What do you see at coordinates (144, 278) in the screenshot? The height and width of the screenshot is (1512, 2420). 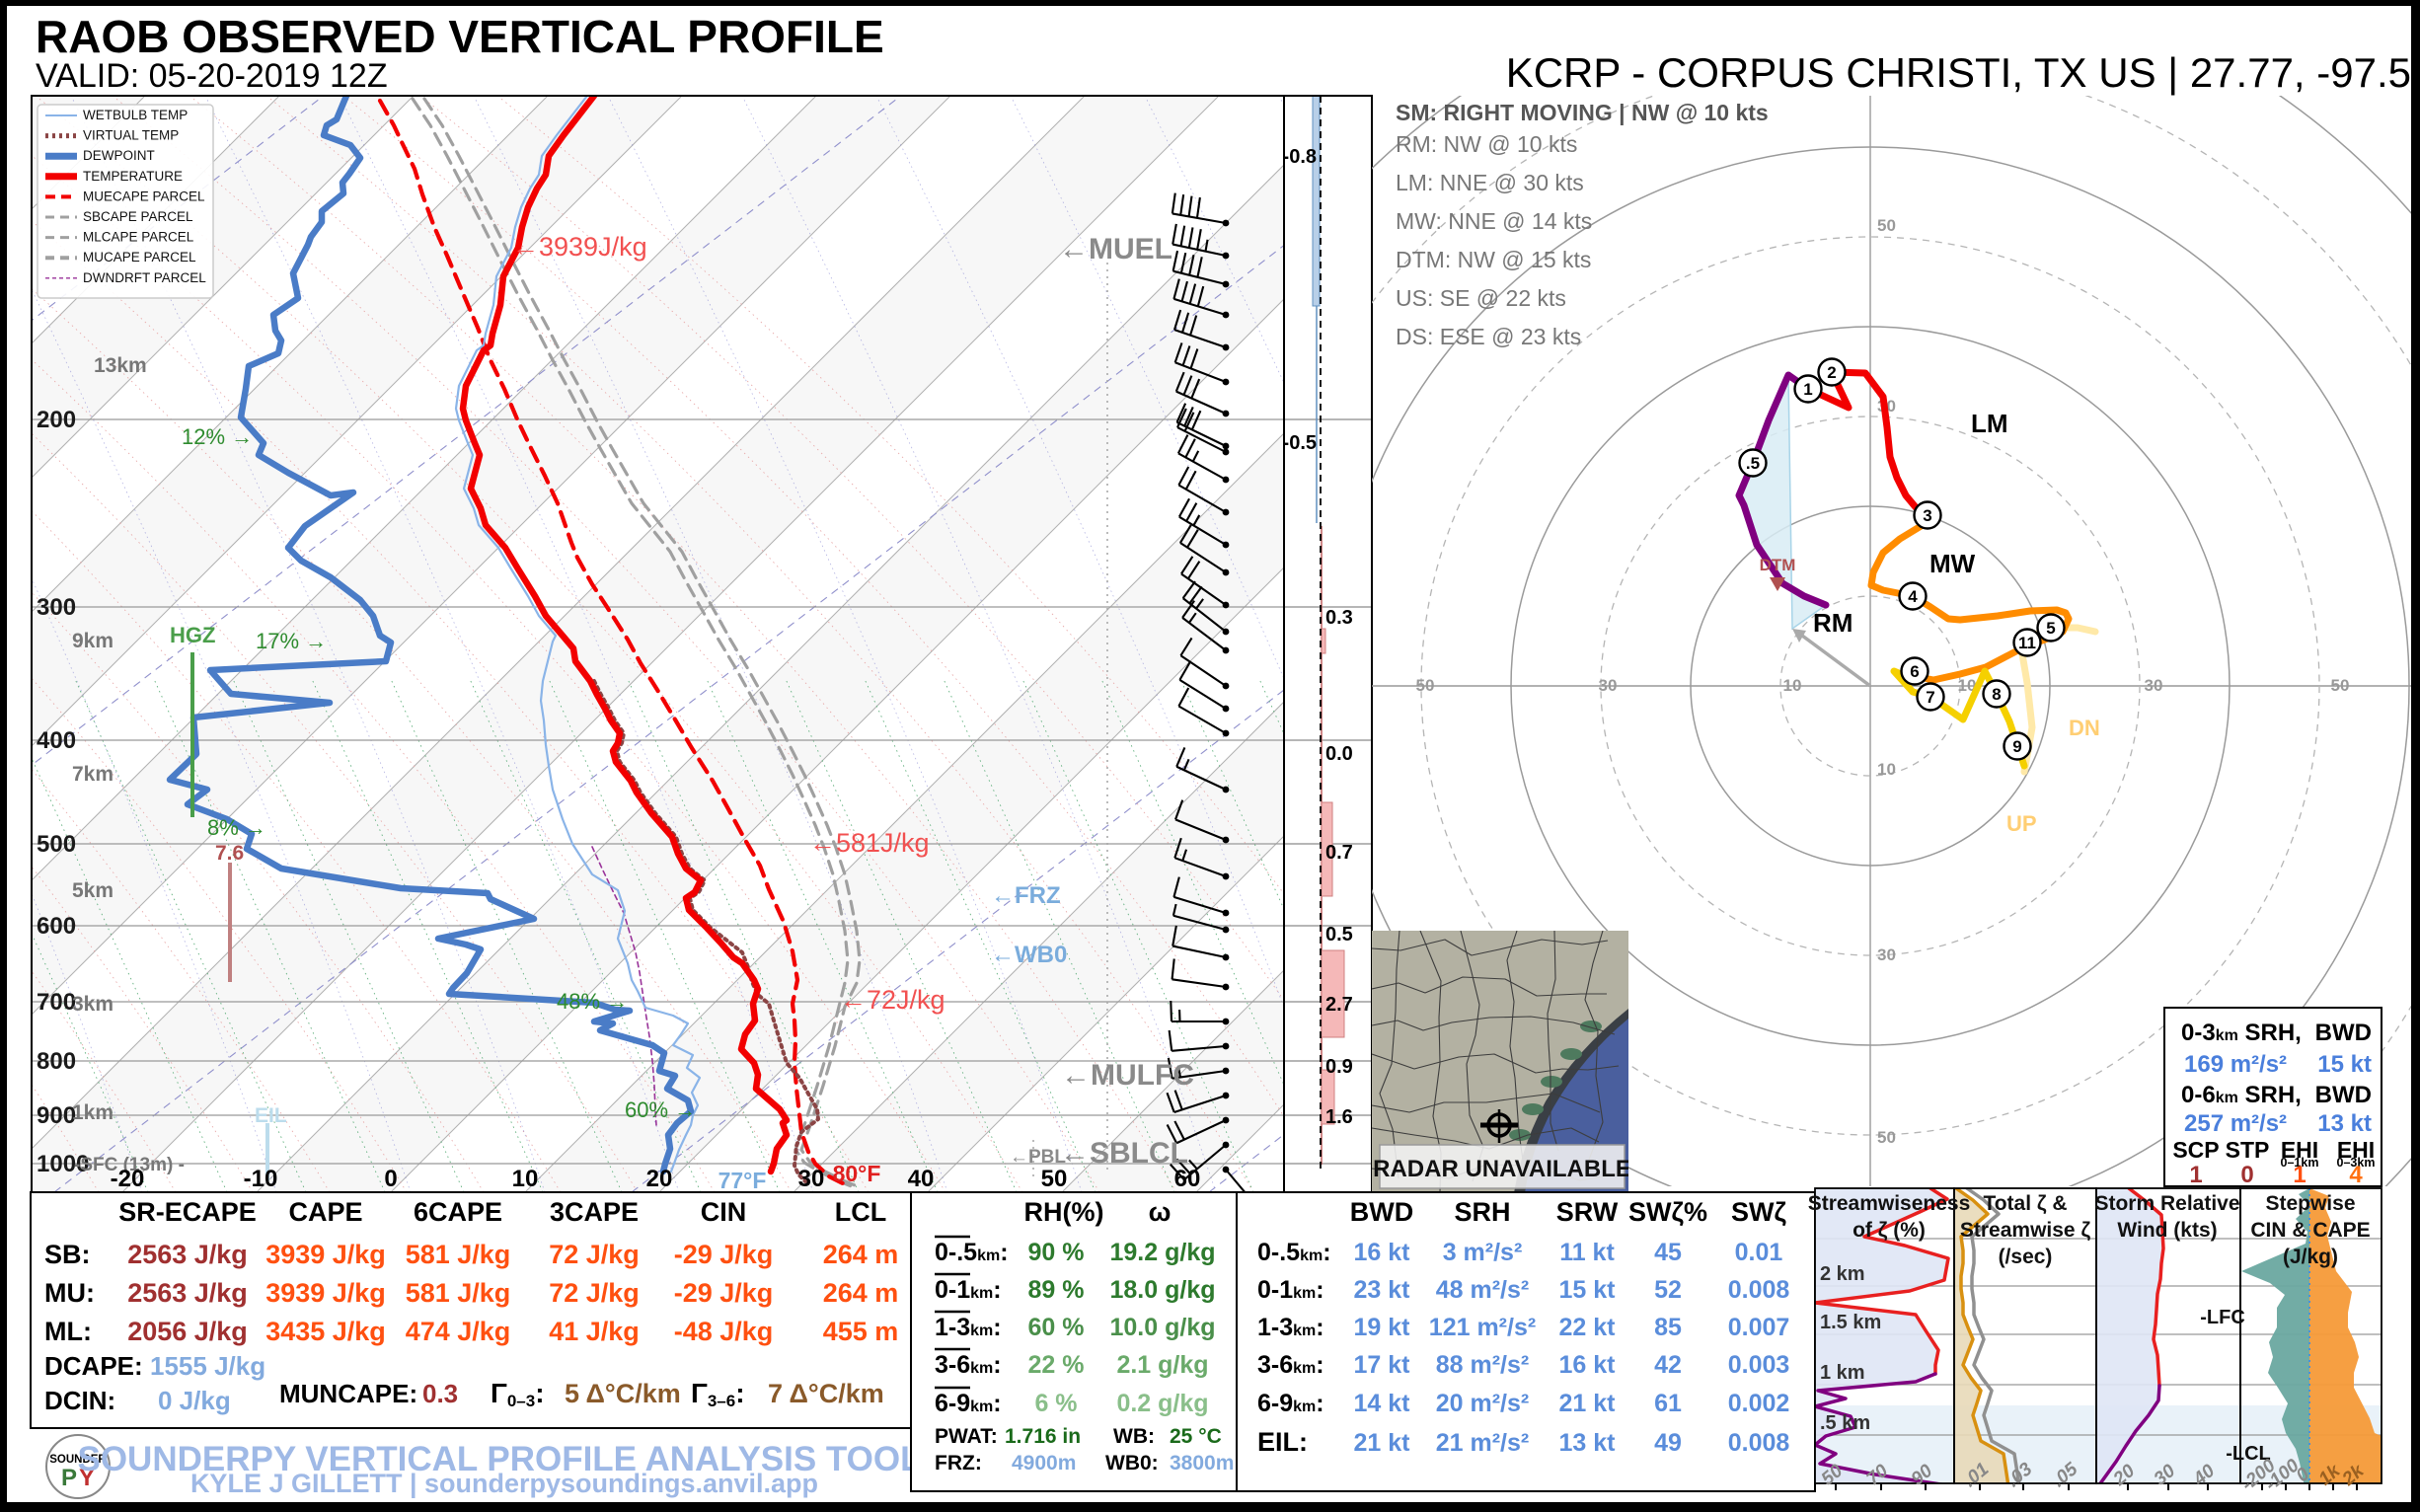 I see `svg-text: DWNDRFT PARCEL` at bounding box center [144, 278].